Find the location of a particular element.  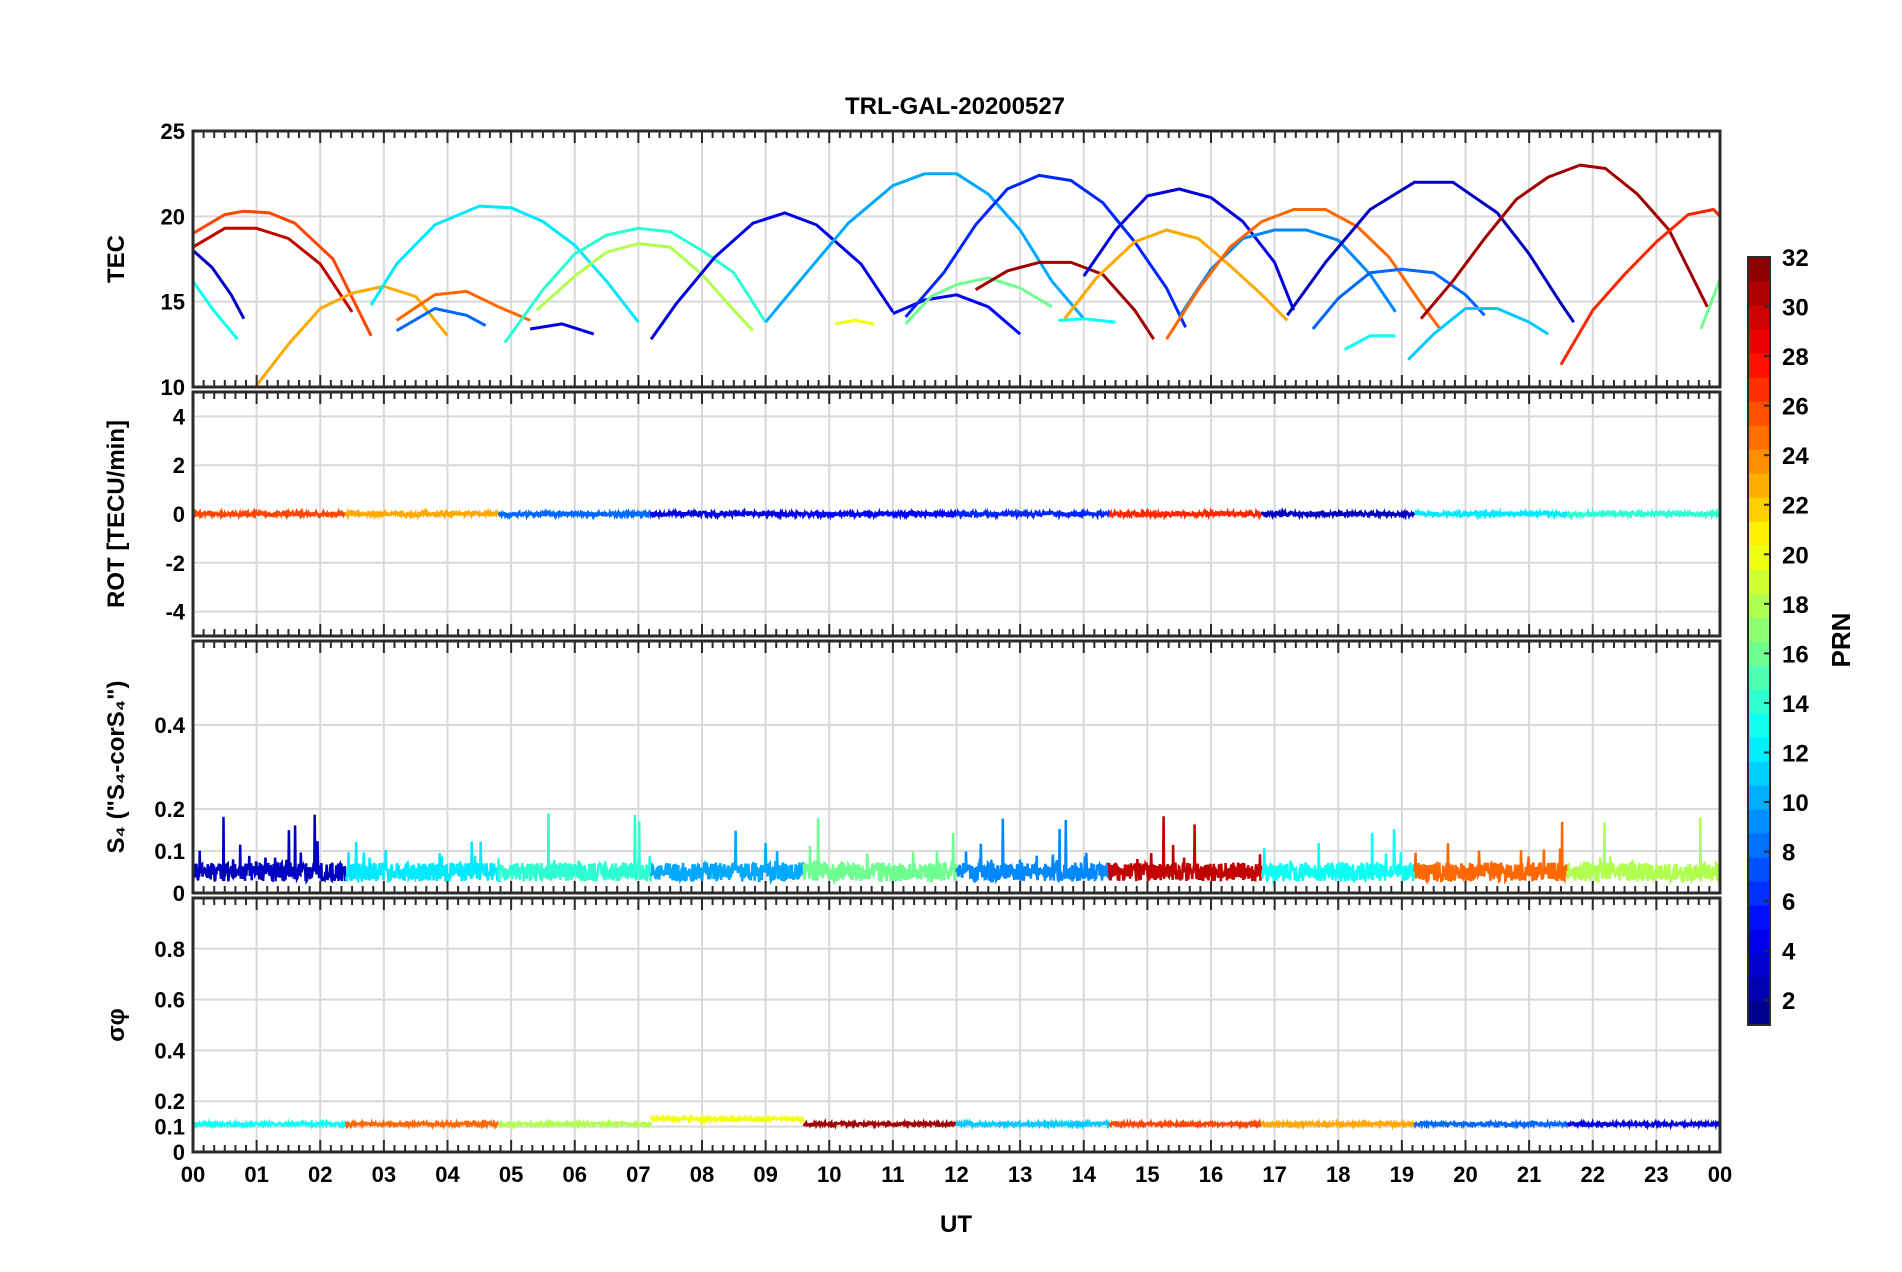

y-axis-label-rot: ROT [TECU/min] is located at coordinates (116, 514).